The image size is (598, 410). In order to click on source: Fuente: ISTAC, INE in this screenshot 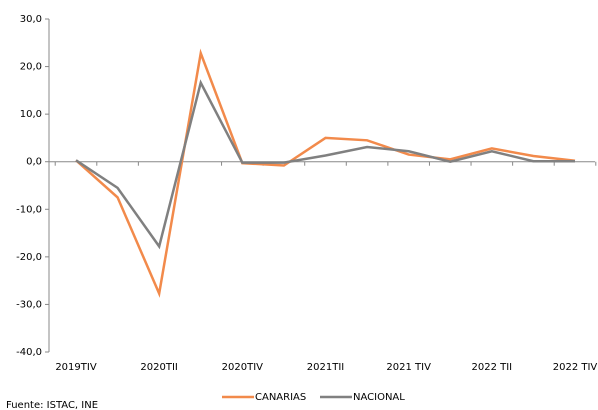, I will do `click(52, 405)`.